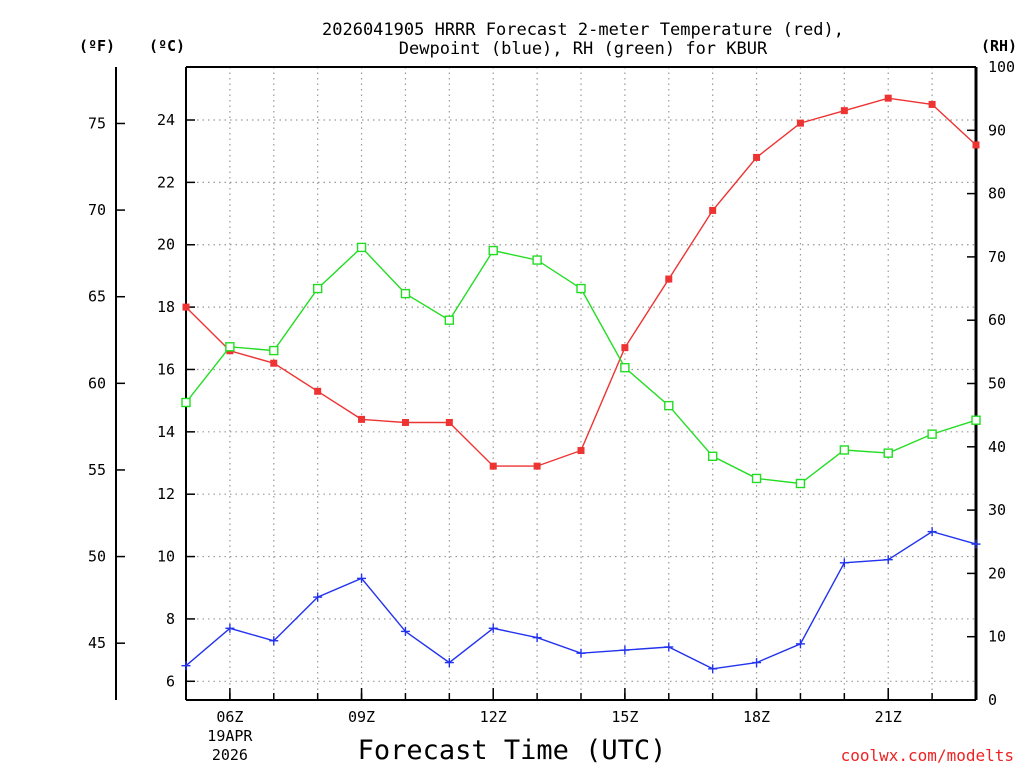 The width and height of the screenshot is (1024, 768). Describe the element at coordinates (229, 717) in the screenshot. I see `x-tick-label: 06Z` at that location.